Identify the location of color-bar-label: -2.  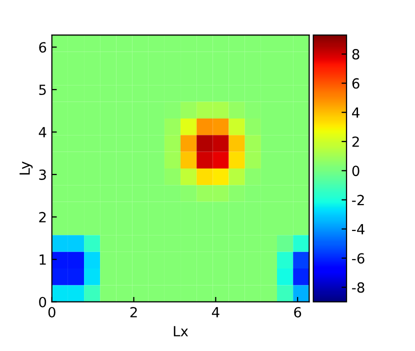
(358, 200).